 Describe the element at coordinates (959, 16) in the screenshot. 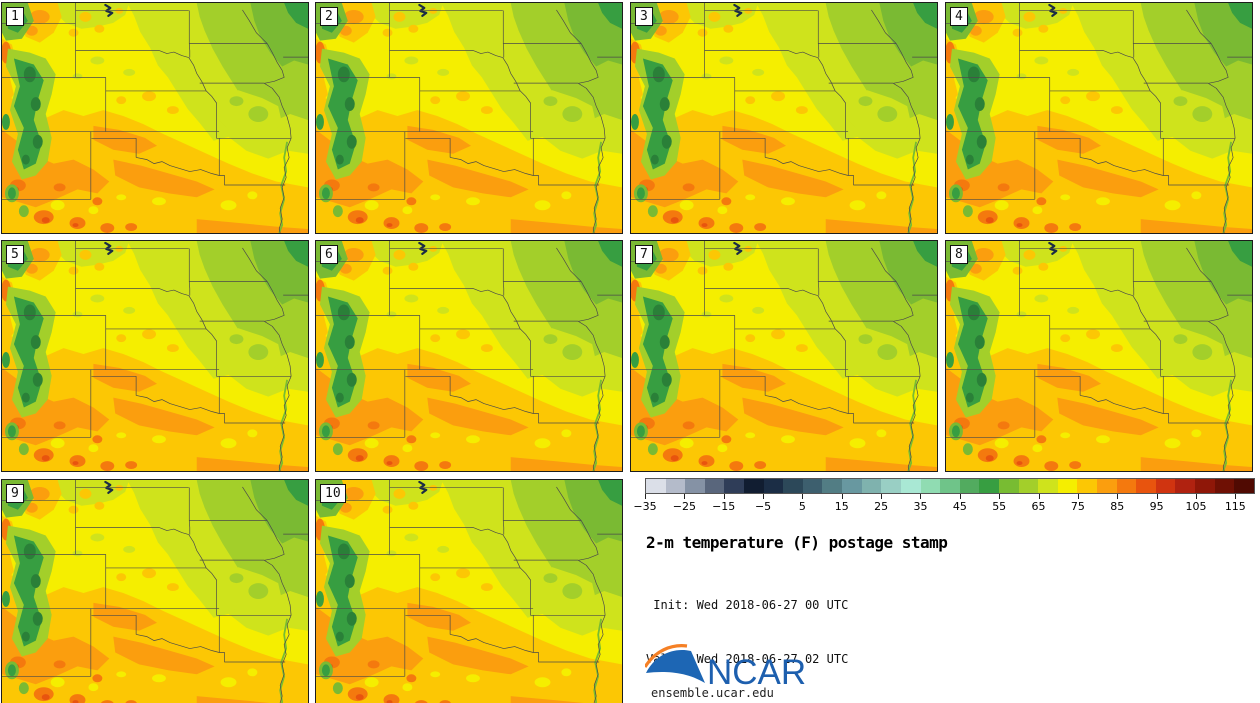

I see `member-number-badge: 4` at that location.